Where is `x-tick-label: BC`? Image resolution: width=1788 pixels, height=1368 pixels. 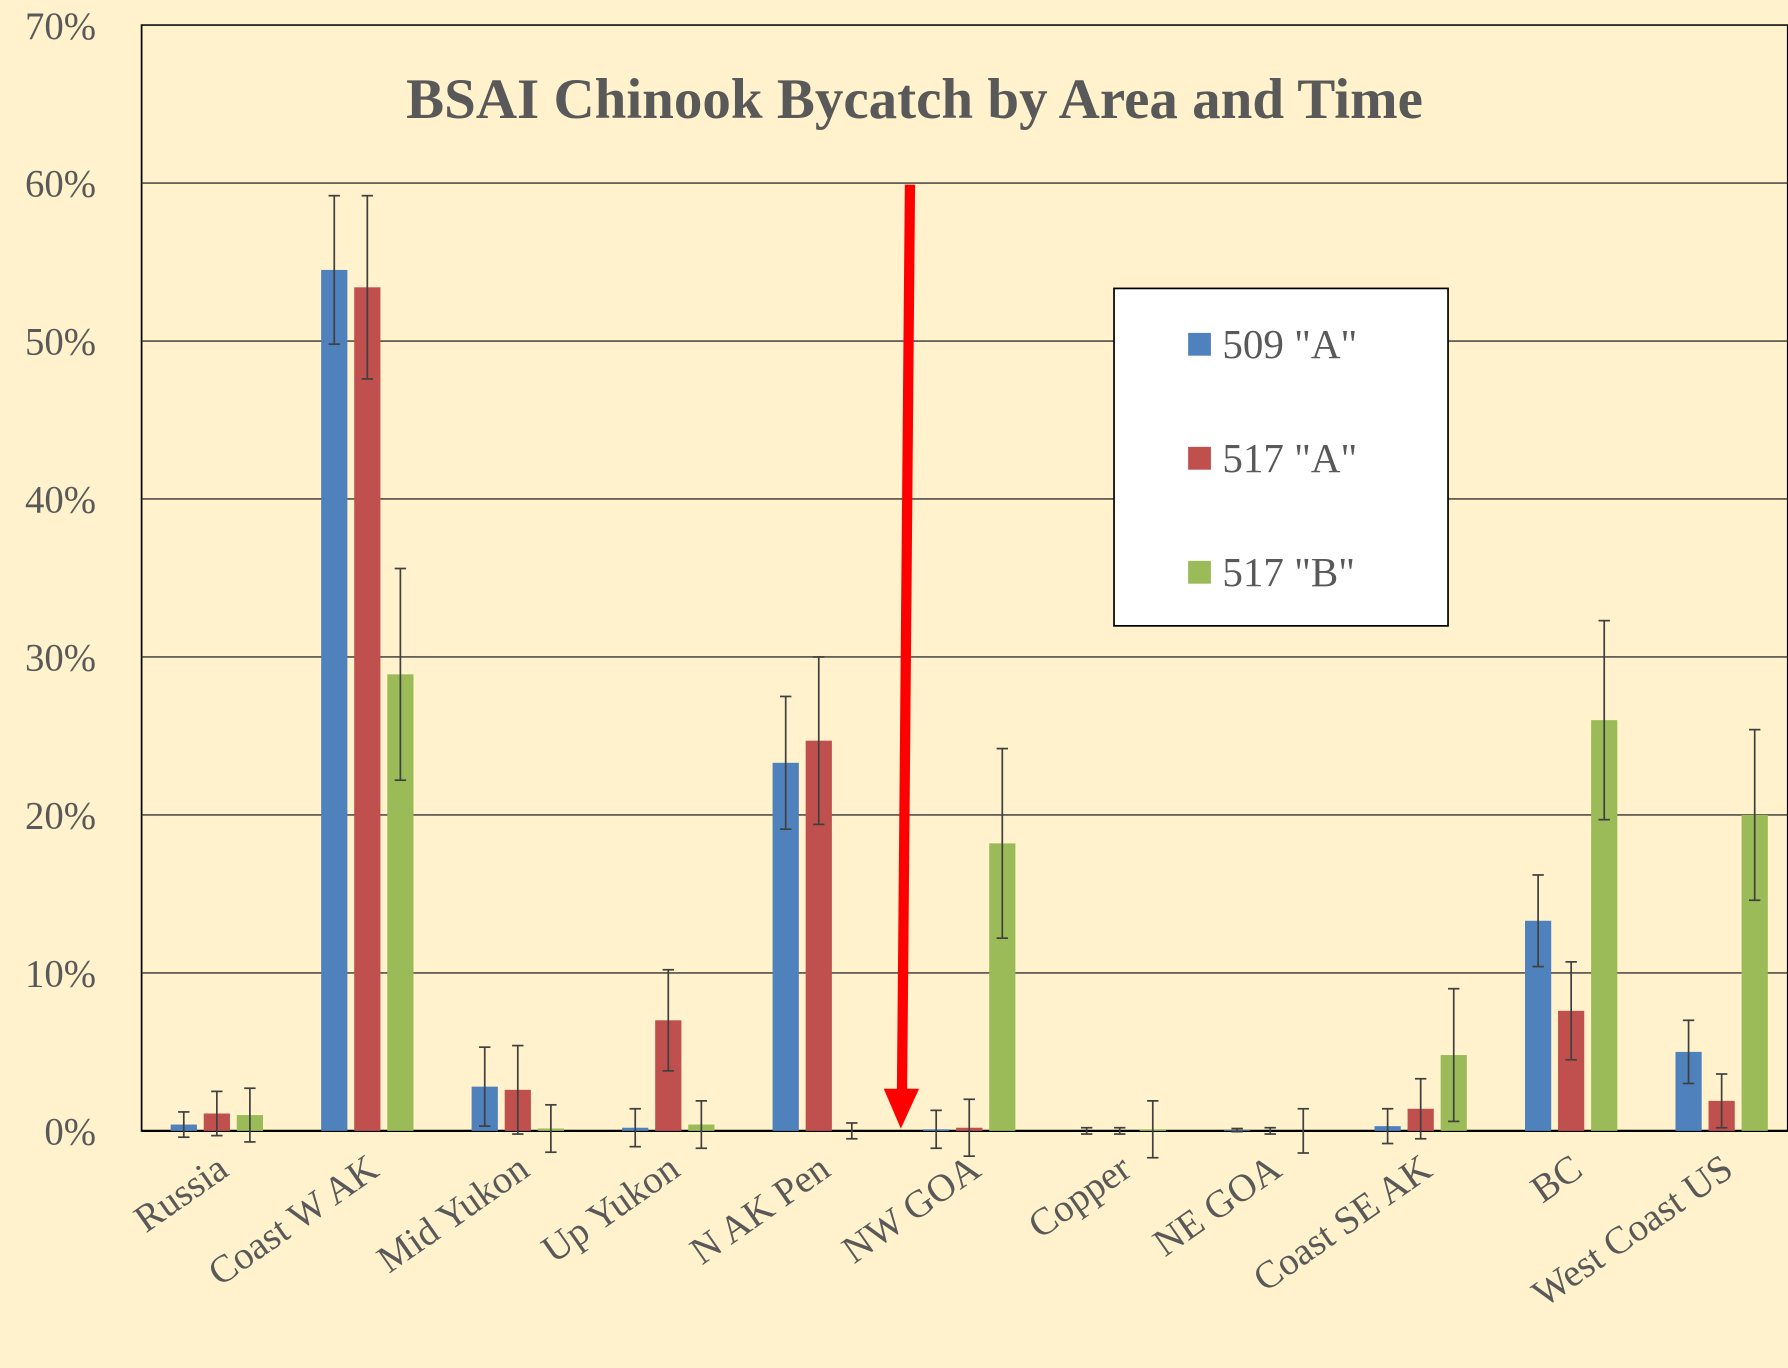
x-tick-label: BC is located at coordinates (1556, 1178).